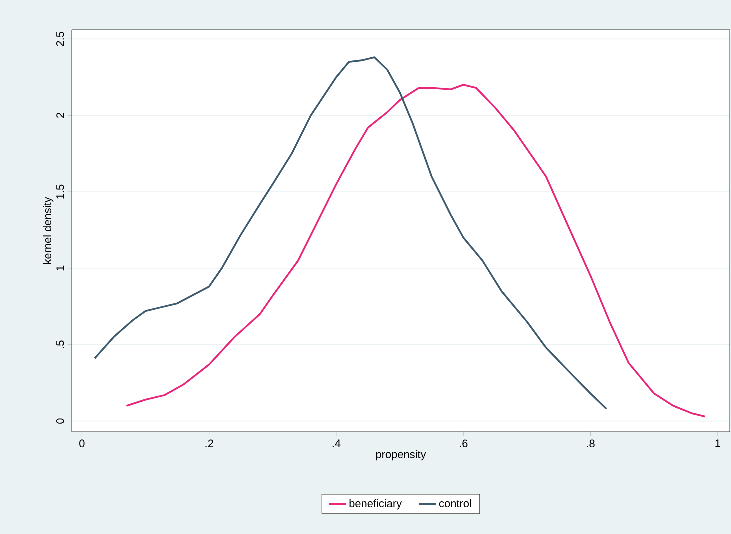  What do you see at coordinates (60, 344) in the screenshot?
I see `y-tick-label: .5` at bounding box center [60, 344].